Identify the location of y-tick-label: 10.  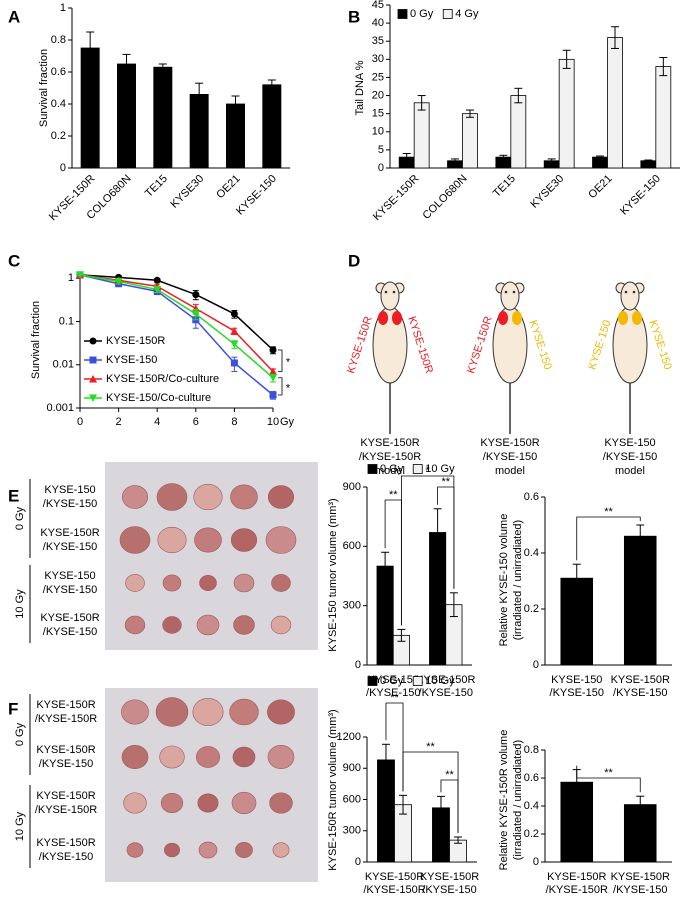
(378, 132).